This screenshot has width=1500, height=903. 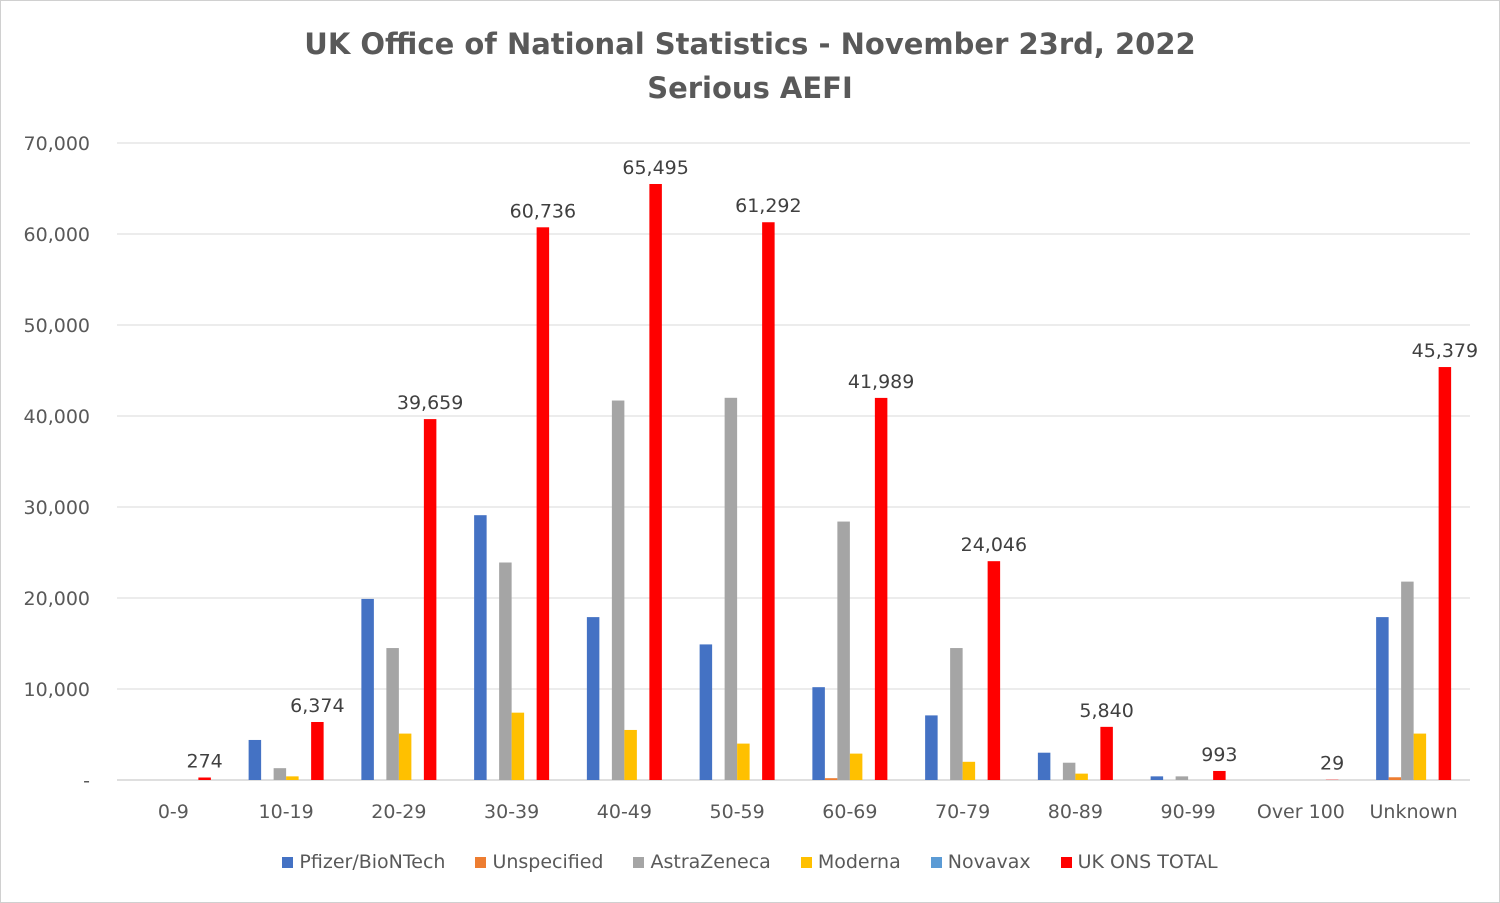 What do you see at coordinates (511, 812) in the screenshot?
I see `x-tick-label: 30-39` at bounding box center [511, 812].